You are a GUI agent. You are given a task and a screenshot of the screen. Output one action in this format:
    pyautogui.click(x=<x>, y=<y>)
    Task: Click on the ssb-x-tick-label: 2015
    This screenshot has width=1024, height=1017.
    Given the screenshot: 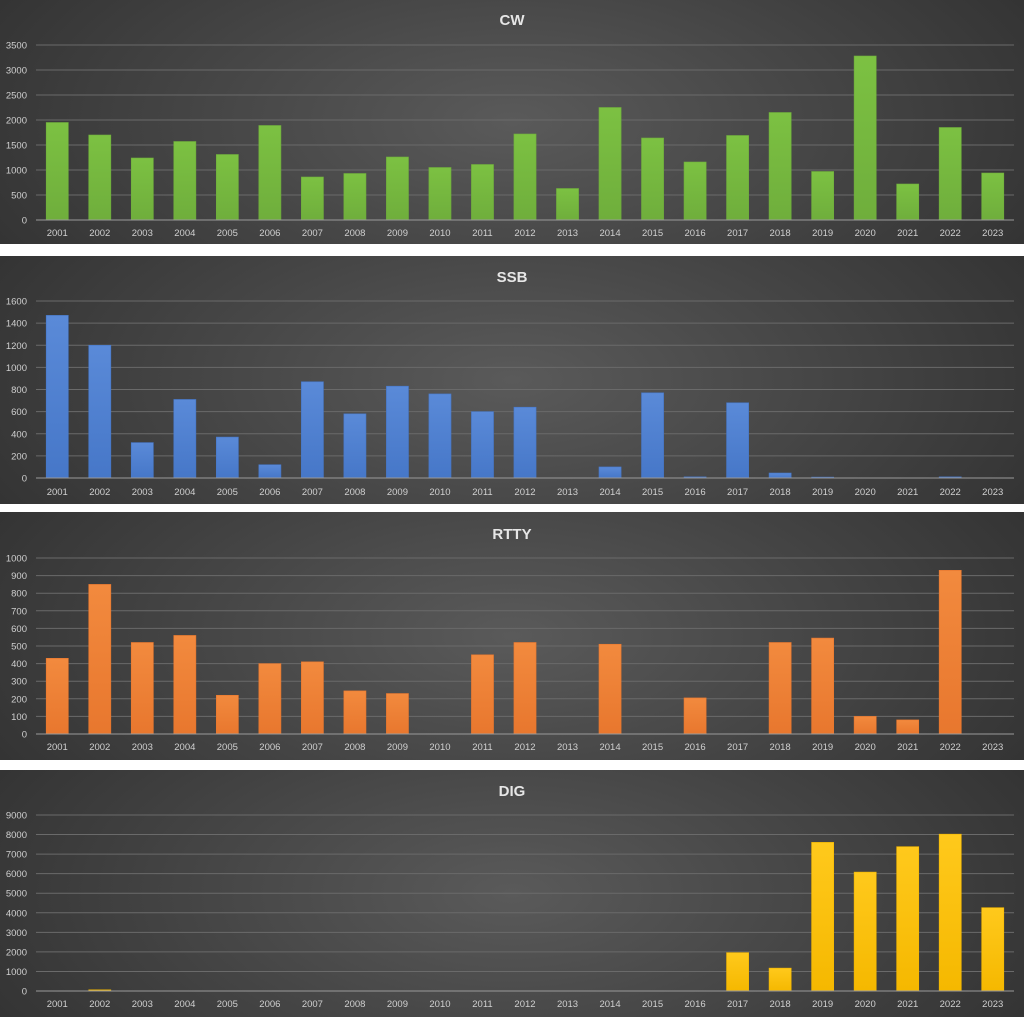 What is the action you would take?
    pyautogui.click(x=652, y=492)
    